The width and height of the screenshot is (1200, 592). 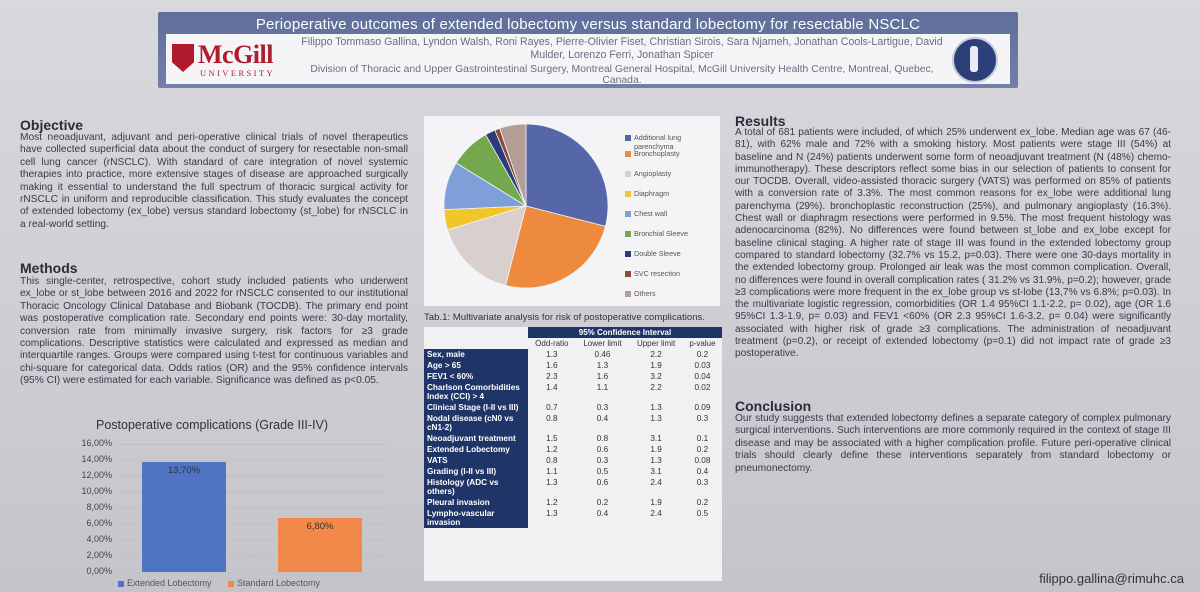 What do you see at coordinates (573, 354) in the screenshot?
I see `table-row: Sex, male 1.3 0.46 2.2 0.2` at bounding box center [573, 354].